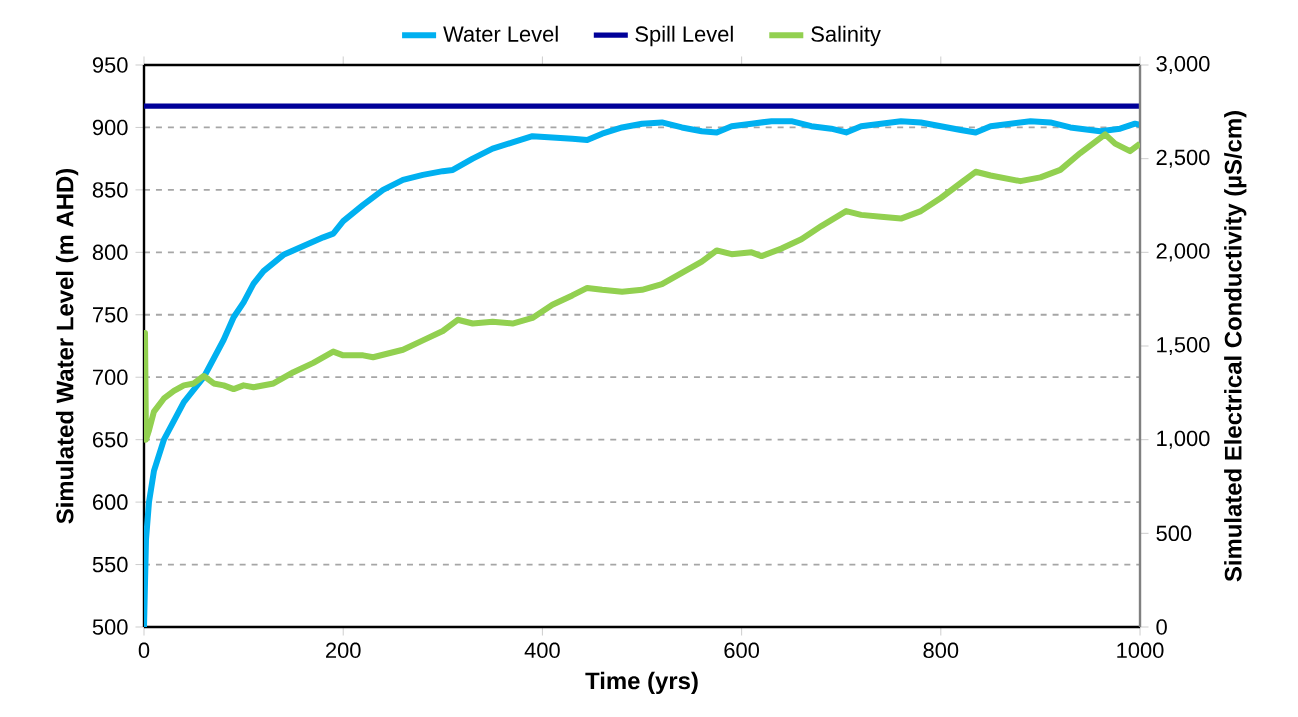 The image size is (1298, 717). I want to click on x-tick-label: 800, so click(941, 650).